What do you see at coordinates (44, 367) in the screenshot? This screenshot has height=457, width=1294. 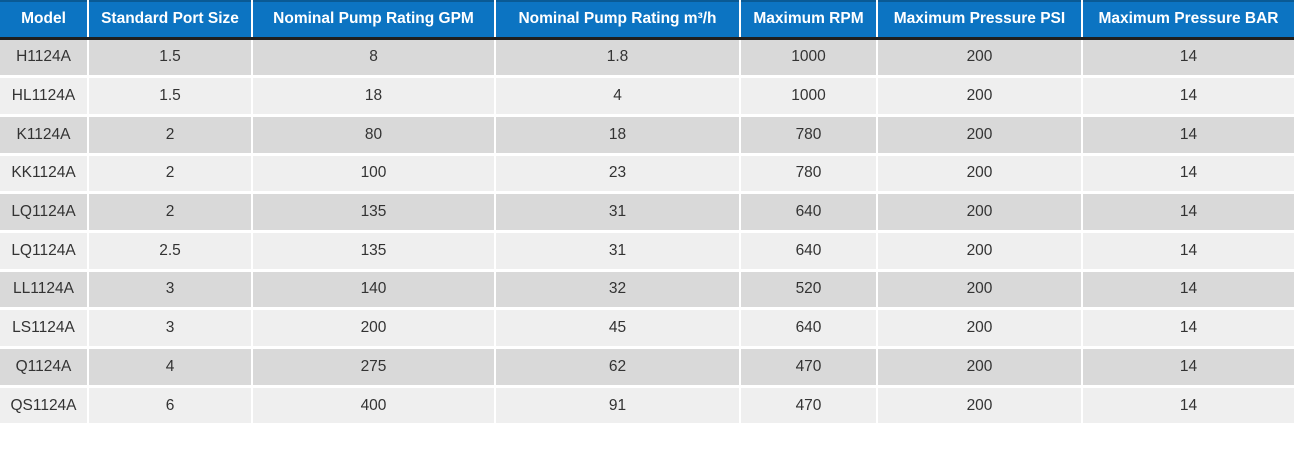 I see `cell-model: Q1124A` at bounding box center [44, 367].